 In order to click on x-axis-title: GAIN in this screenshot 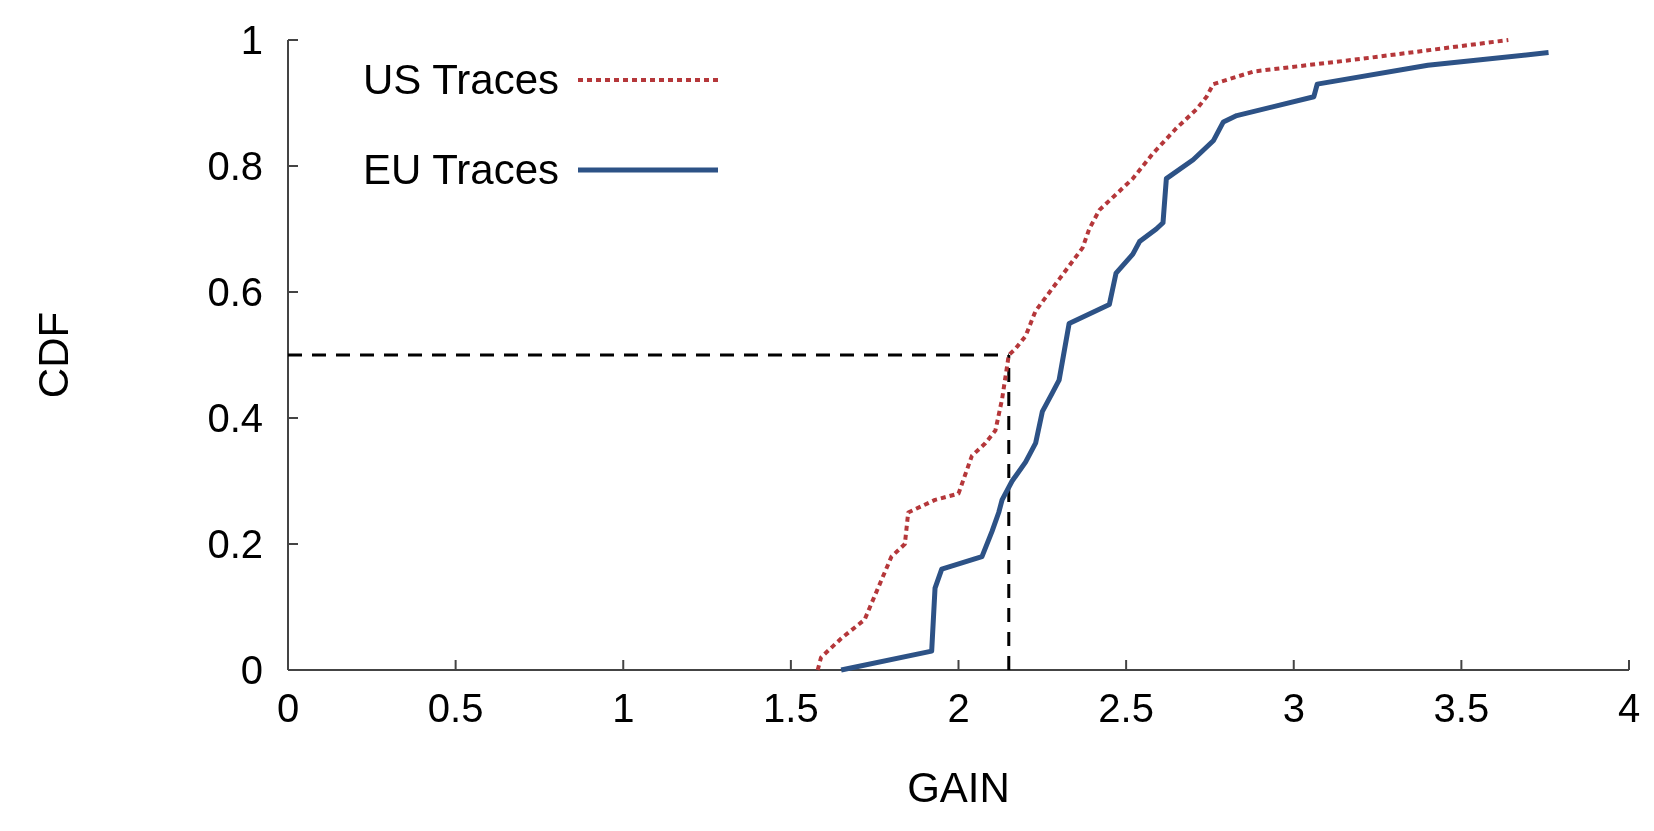, I will do `click(958, 787)`.